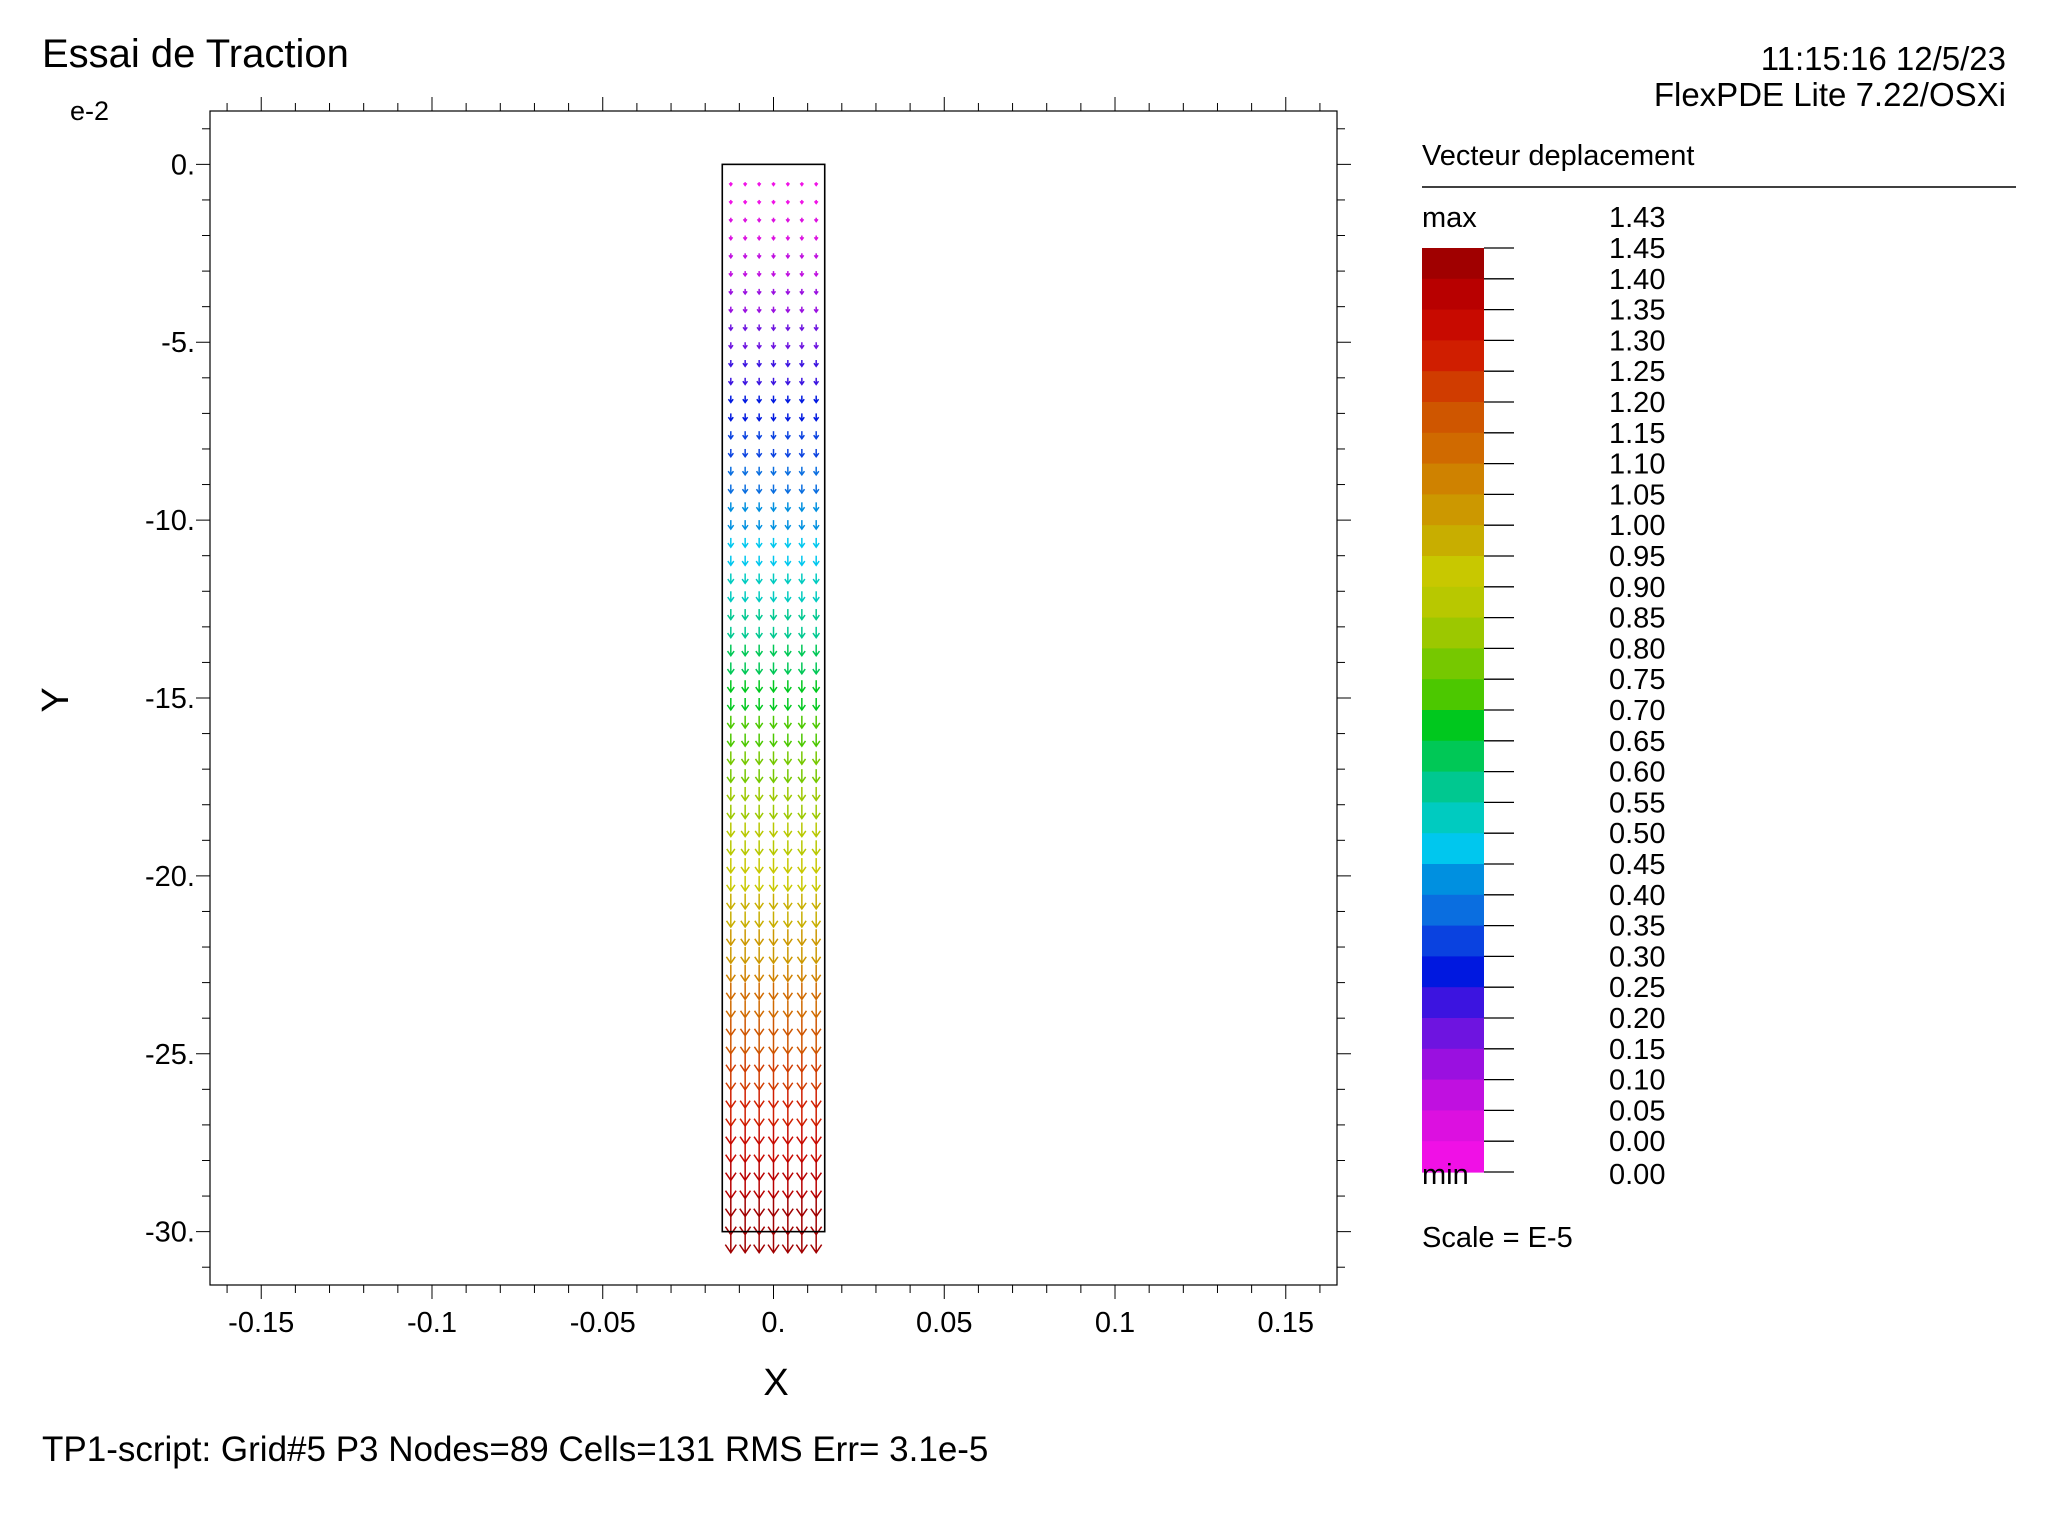  I want to click on legend-level-label: 0.25, so click(1637, 988).